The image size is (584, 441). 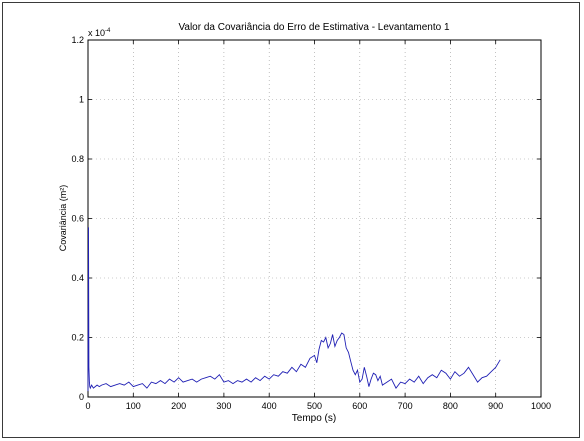 I want to click on y-tick-labels: 0 0.2 0.4 0.6 0.8 1 1.2, so click(x=77, y=218).